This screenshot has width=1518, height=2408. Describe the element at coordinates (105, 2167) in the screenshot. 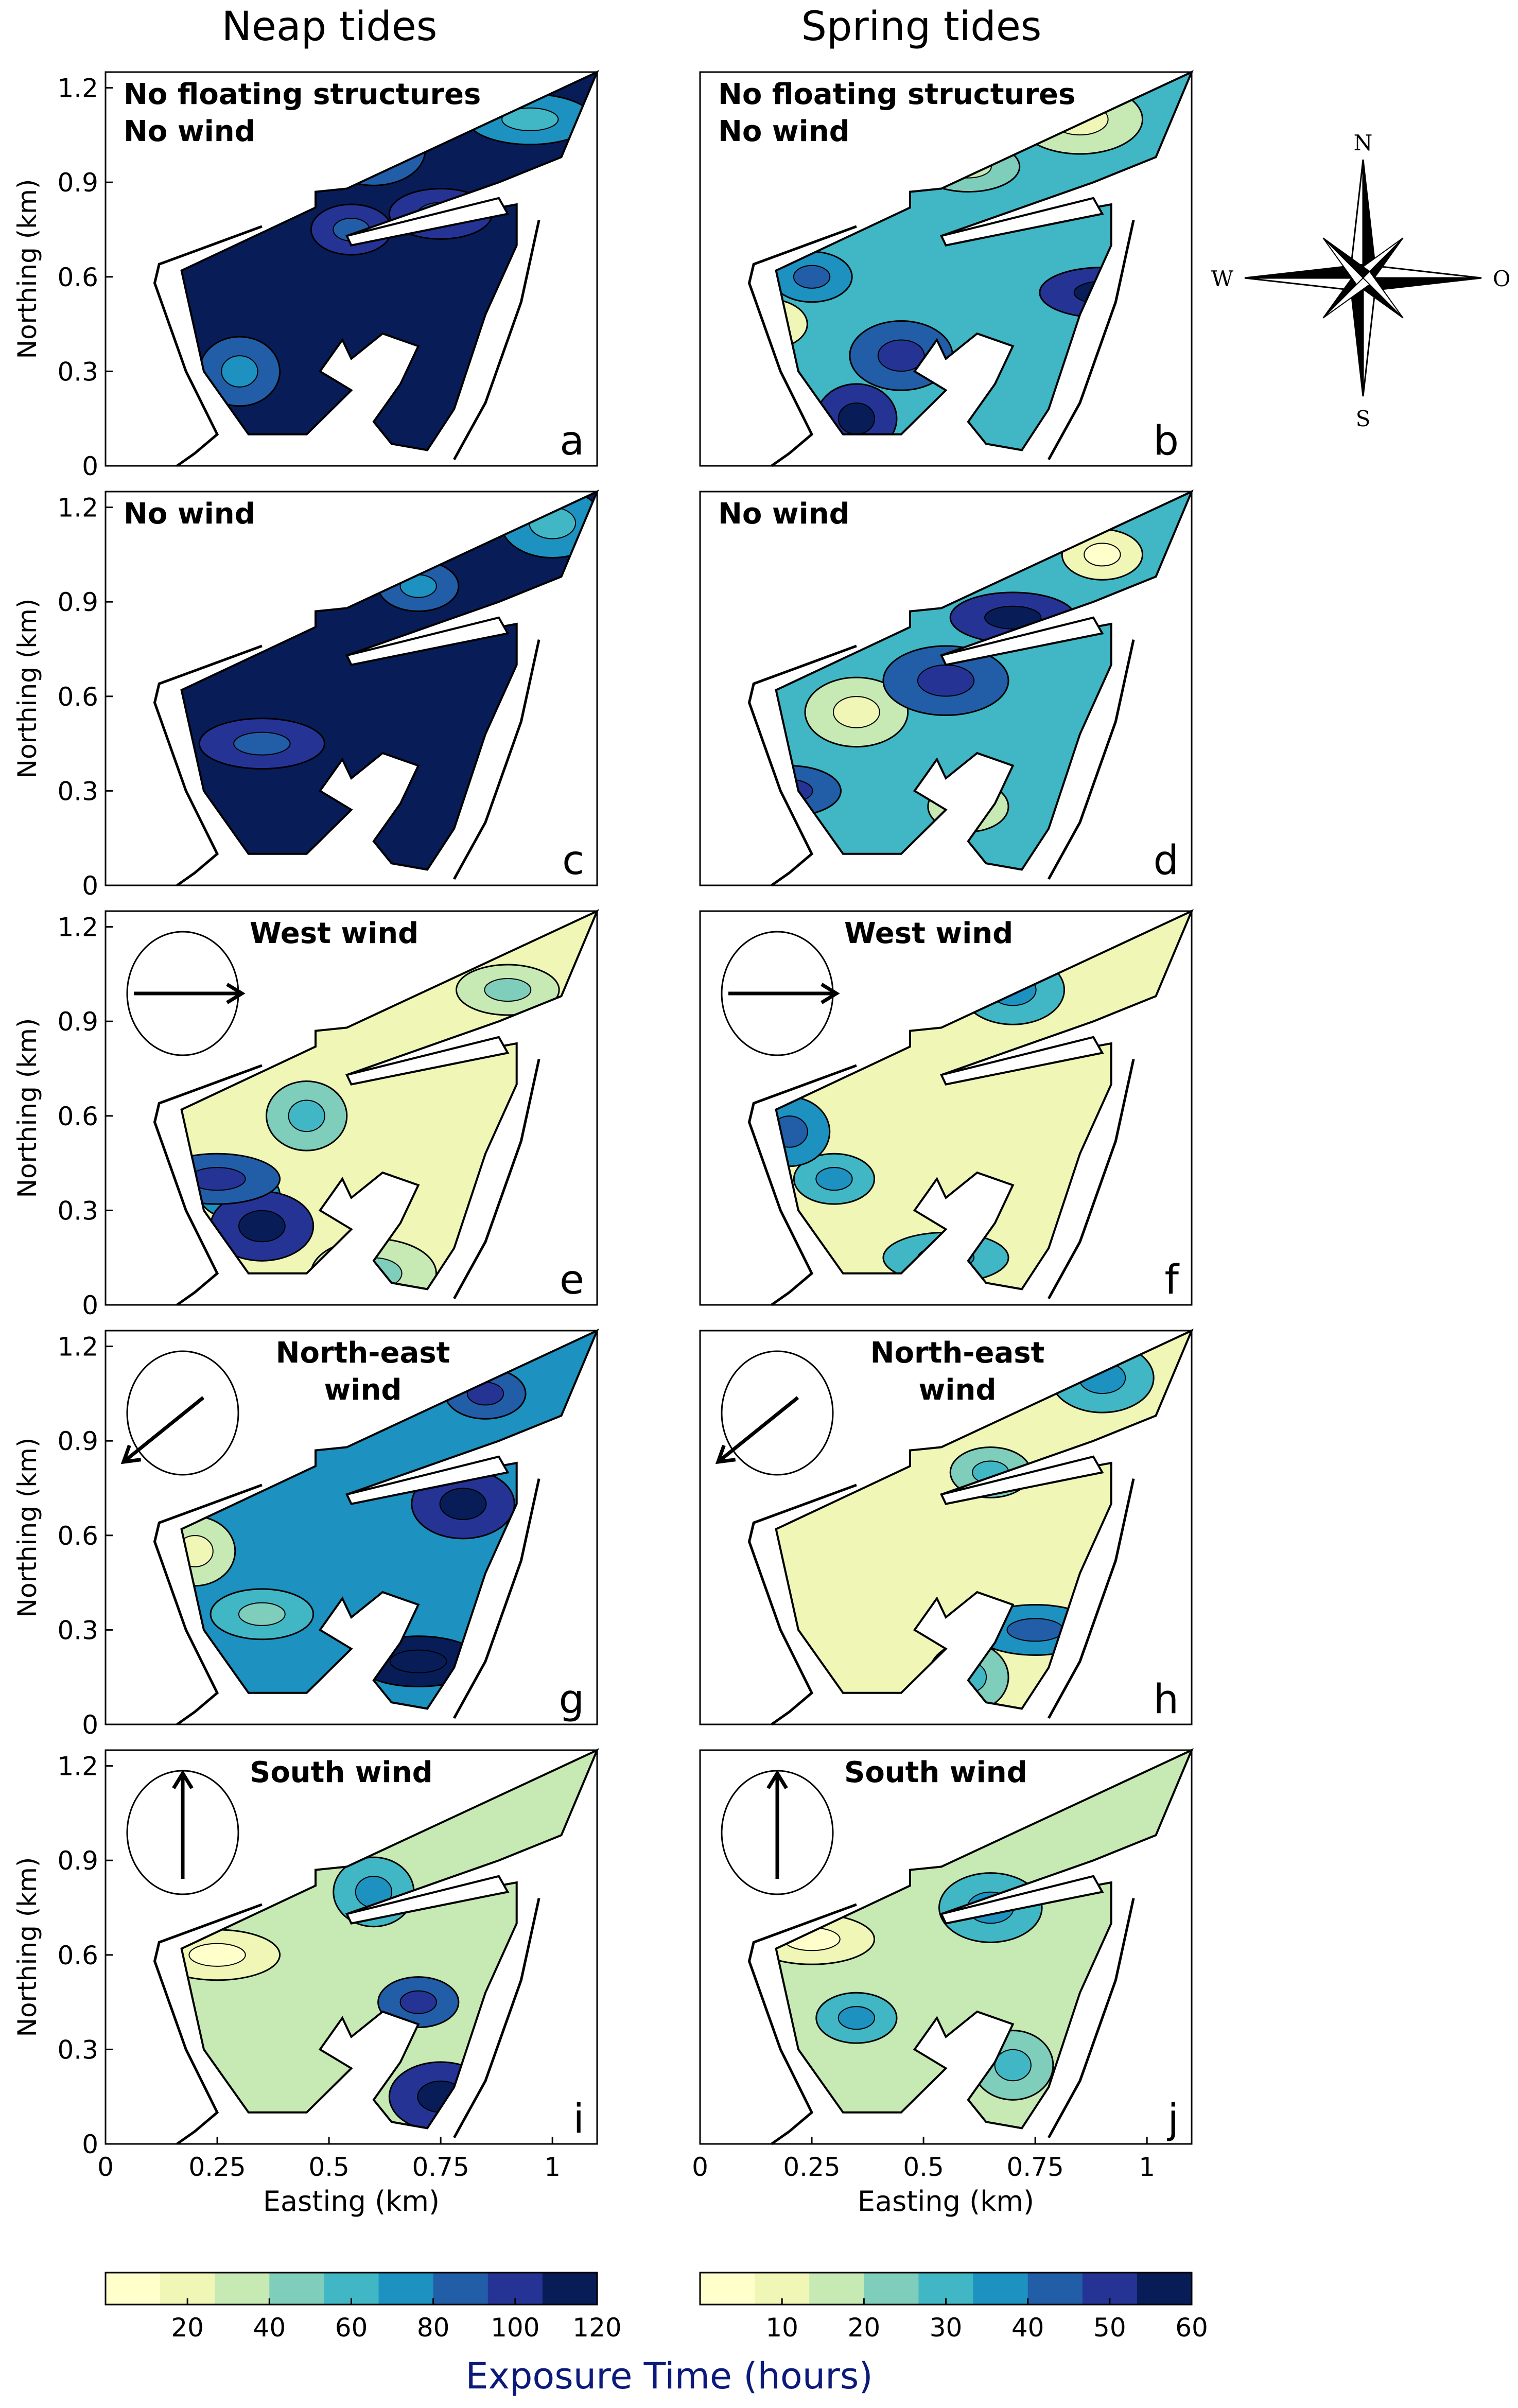

I see `x-tick-label: 0` at that location.